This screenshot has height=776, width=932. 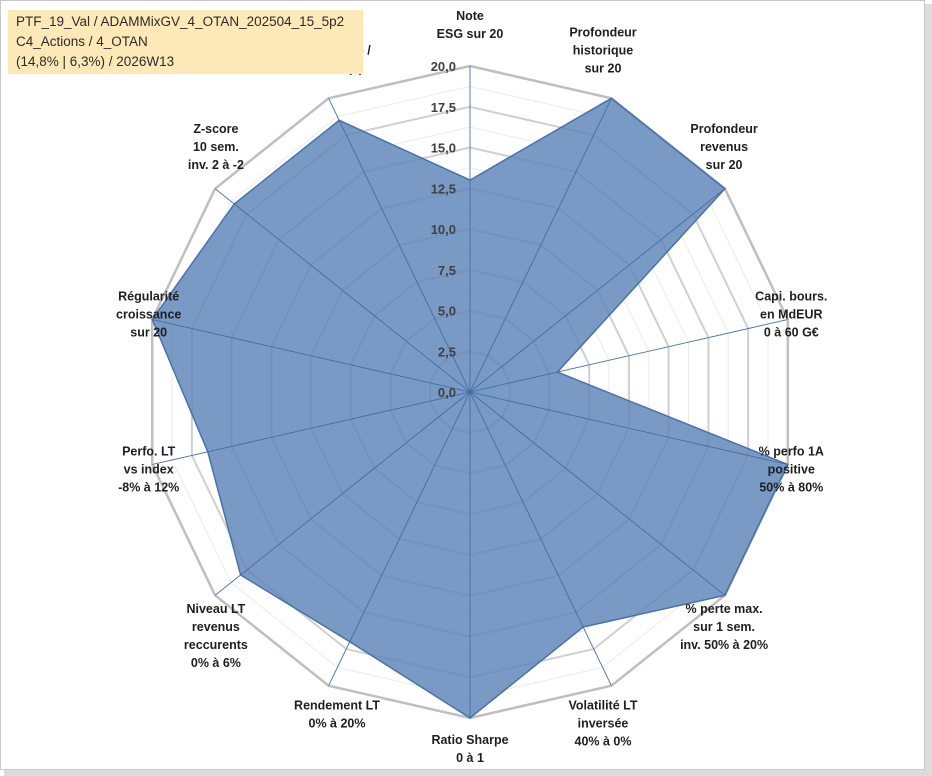 I want to click on axis-label-9: Niveau LT revenus reccurents 0% à 6%, so click(x=216, y=636).